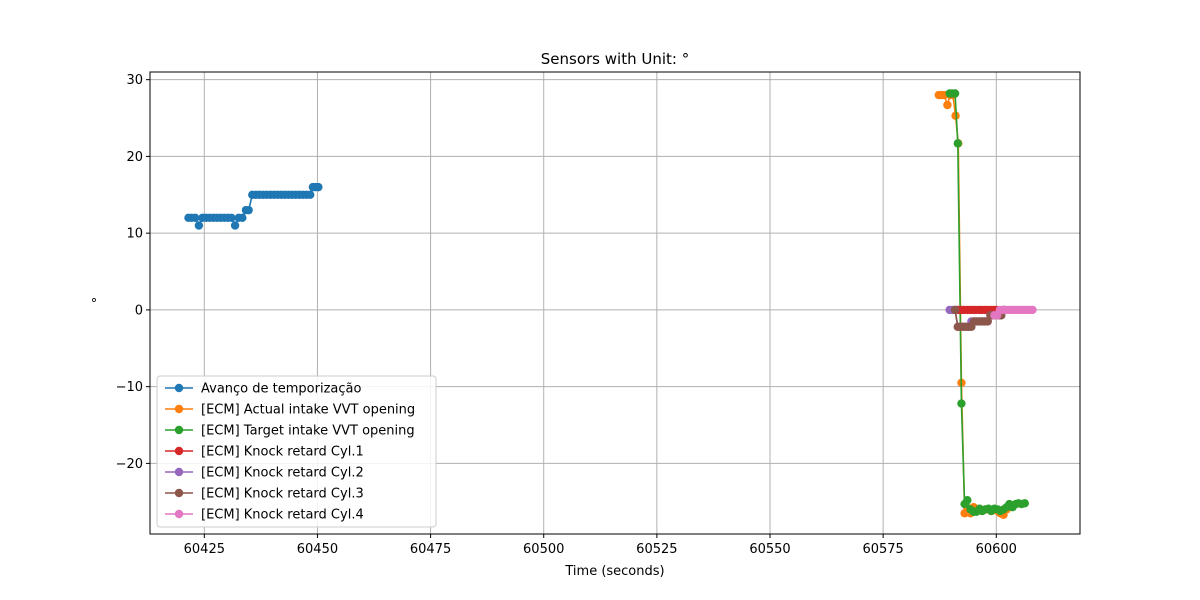 The height and width of the screenshot is (600, 1200). I want to click on legend-label: [ECM] Knock retard Cyl.1, so click(282, 452).